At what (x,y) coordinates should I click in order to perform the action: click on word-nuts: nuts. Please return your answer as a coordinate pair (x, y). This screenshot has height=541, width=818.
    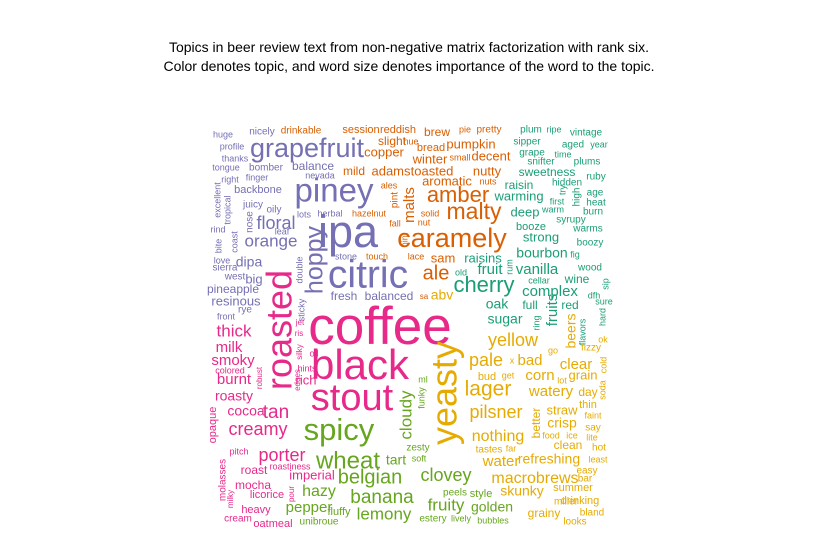
    Looking at the image, I should click on (488, 181).